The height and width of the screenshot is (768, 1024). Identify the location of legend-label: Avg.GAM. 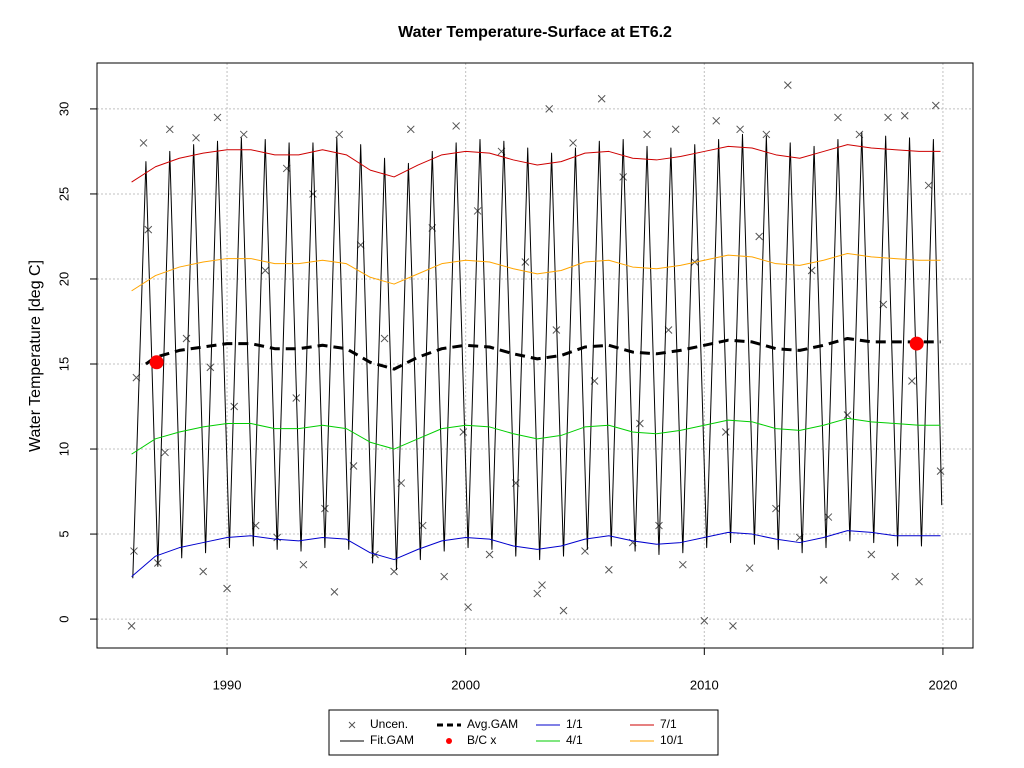
(492, 724).